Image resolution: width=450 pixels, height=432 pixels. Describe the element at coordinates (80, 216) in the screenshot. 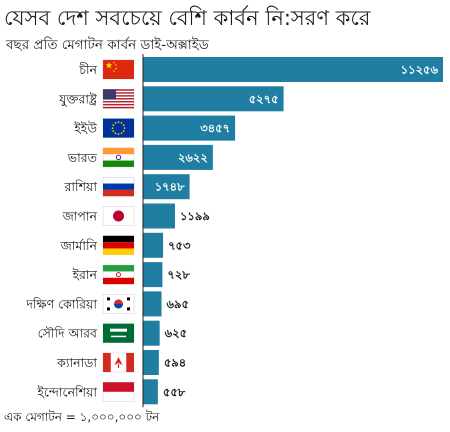

I see `category-label: জাপান` at that location.